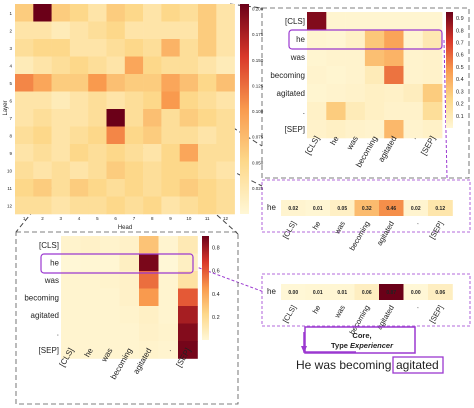 The height and width of the screenshot is (408, 474). I want to click on he-row-strip-1-label: he, so click(271, 207).